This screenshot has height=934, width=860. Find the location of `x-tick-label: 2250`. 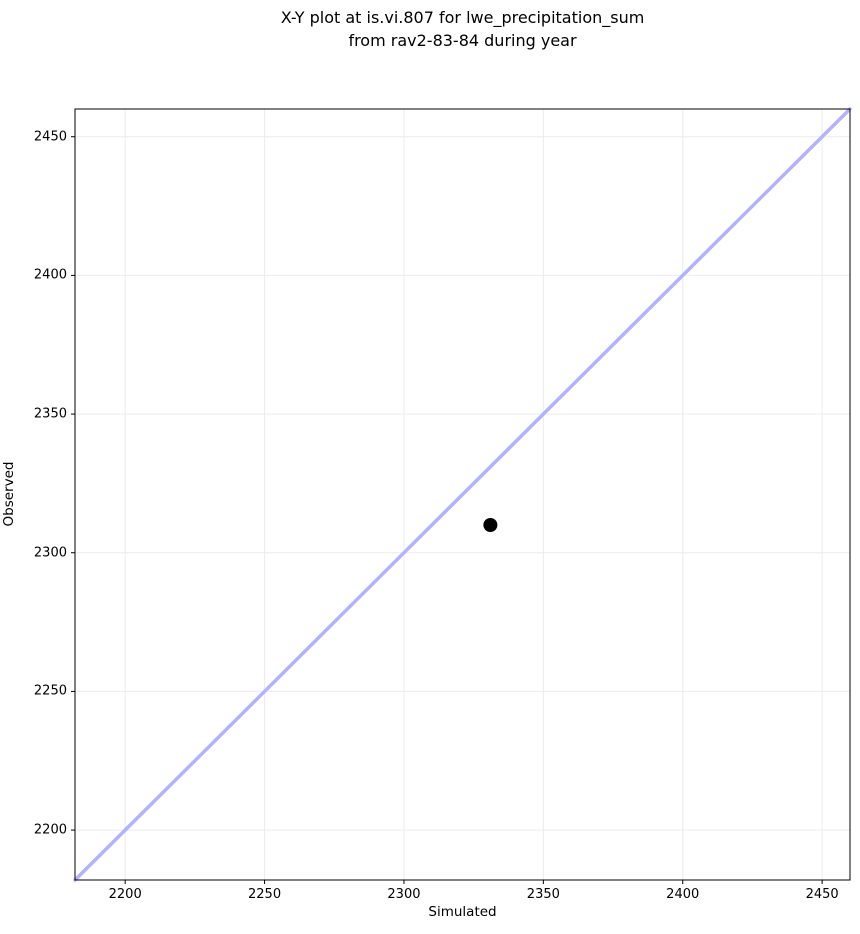

x-tick-label: 2250 is located at coordinates (265, 894).